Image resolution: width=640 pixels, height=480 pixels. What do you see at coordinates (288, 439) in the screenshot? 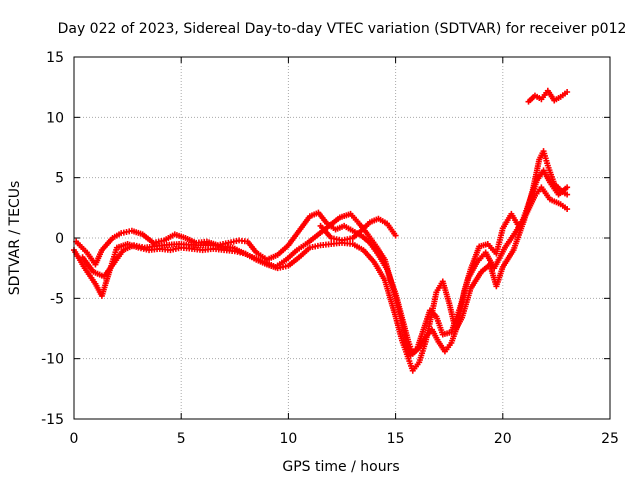
I see `x-tick-label: 10` at bounding box center [288, 439].